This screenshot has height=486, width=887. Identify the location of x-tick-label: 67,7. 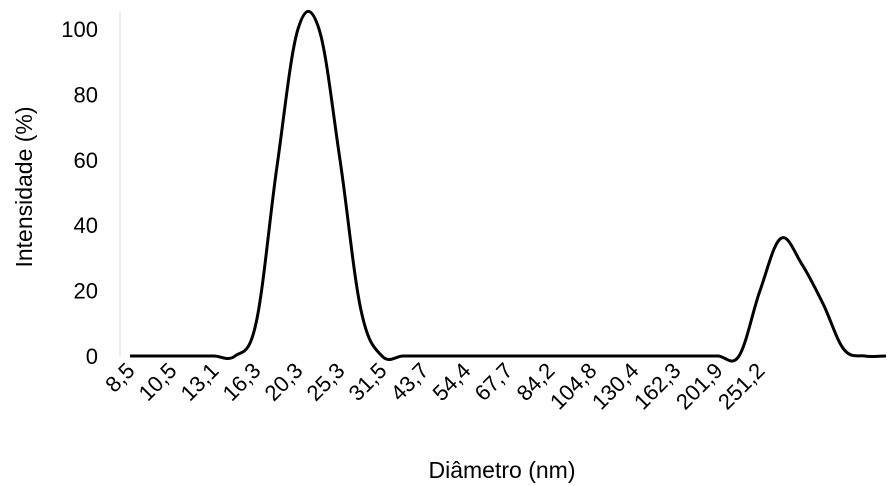
(494, 382).